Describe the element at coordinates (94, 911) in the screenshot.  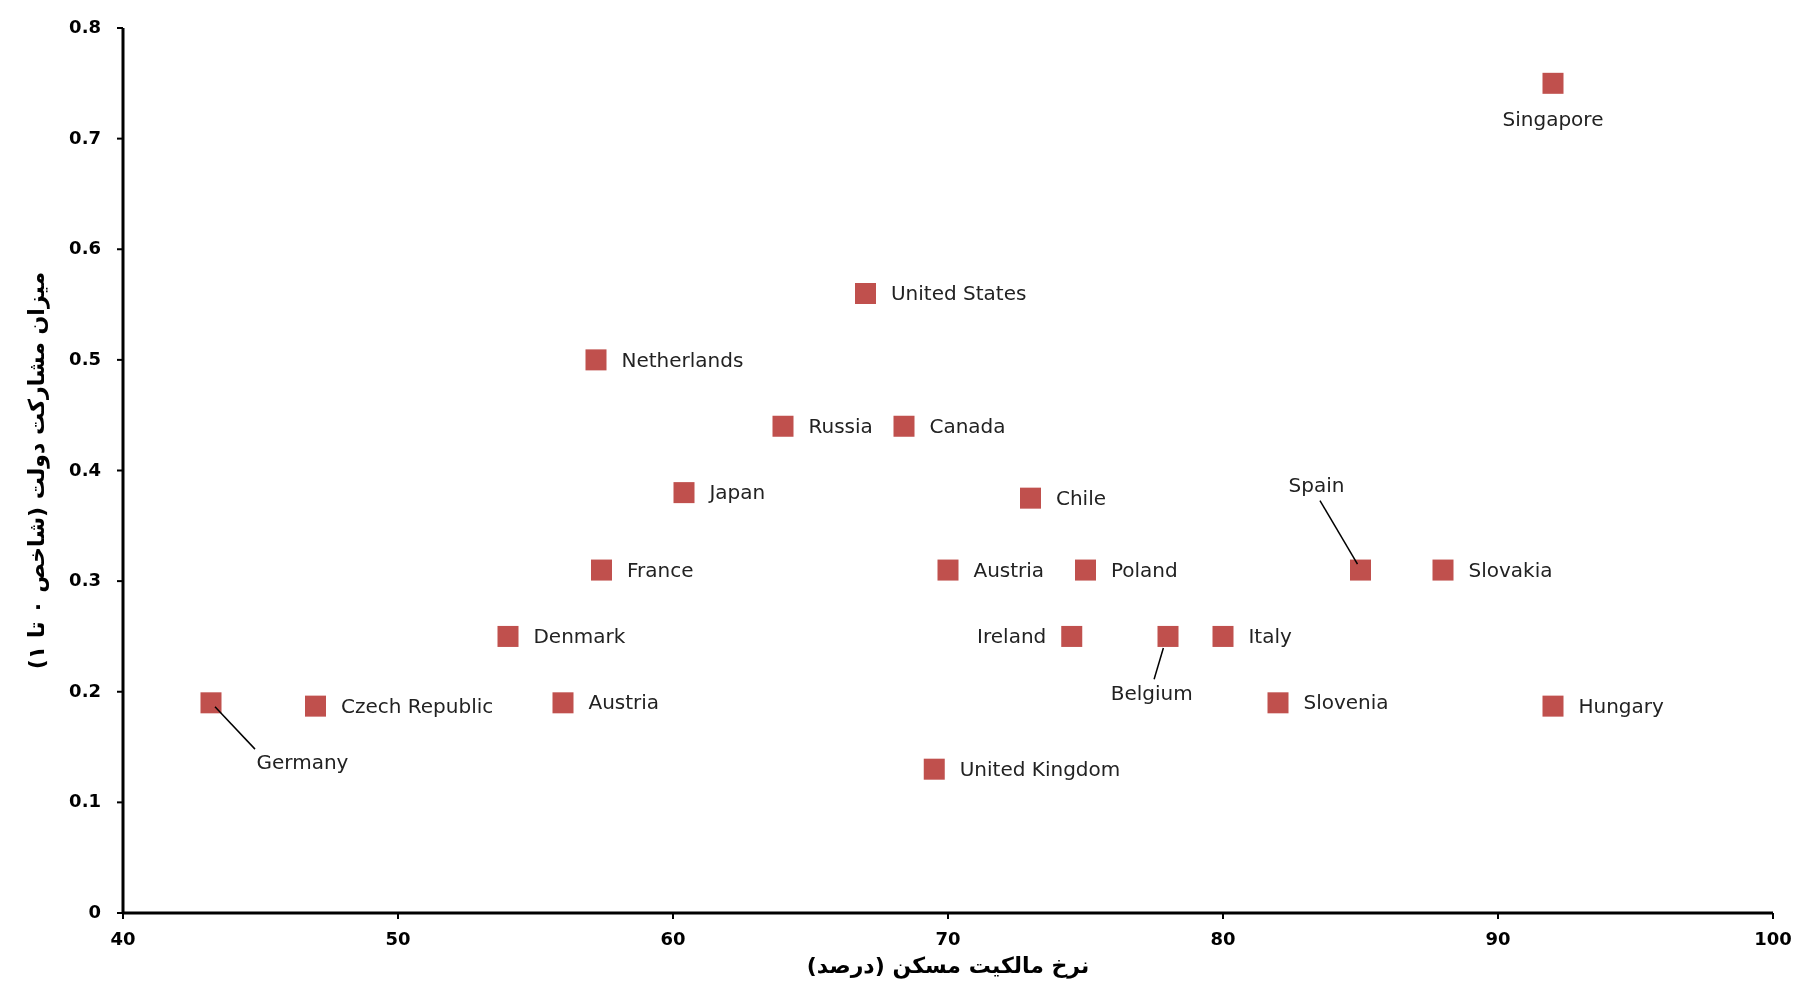
I see `y-tick-label: 0` at that location.